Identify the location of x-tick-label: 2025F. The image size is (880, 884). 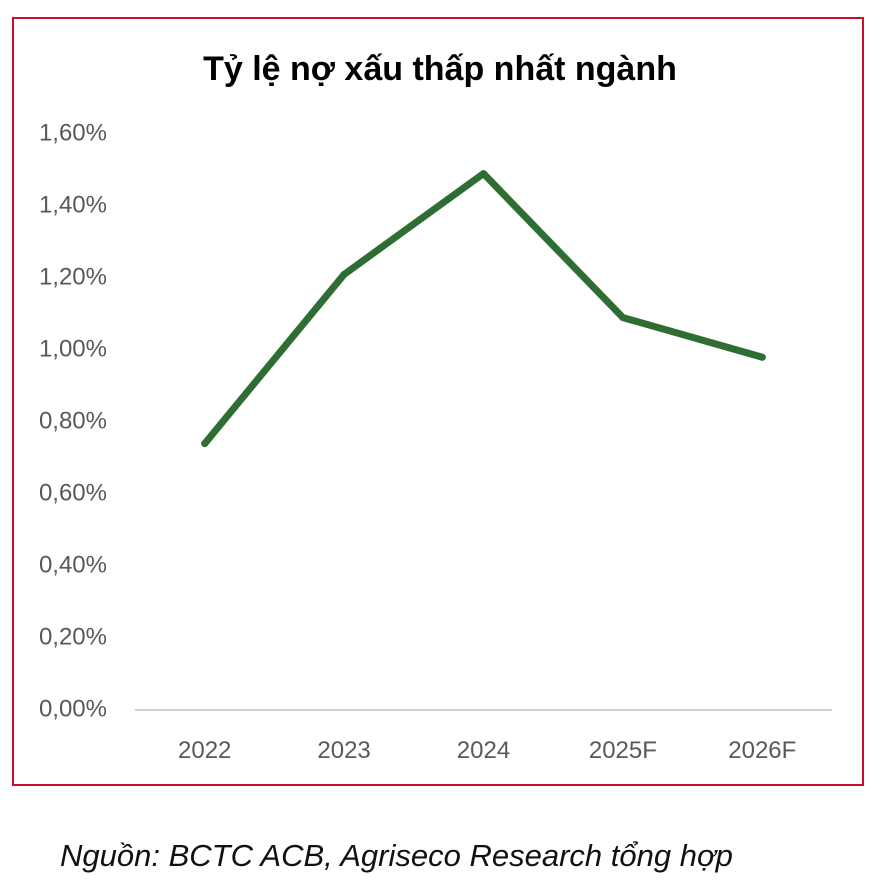
(623, 750).